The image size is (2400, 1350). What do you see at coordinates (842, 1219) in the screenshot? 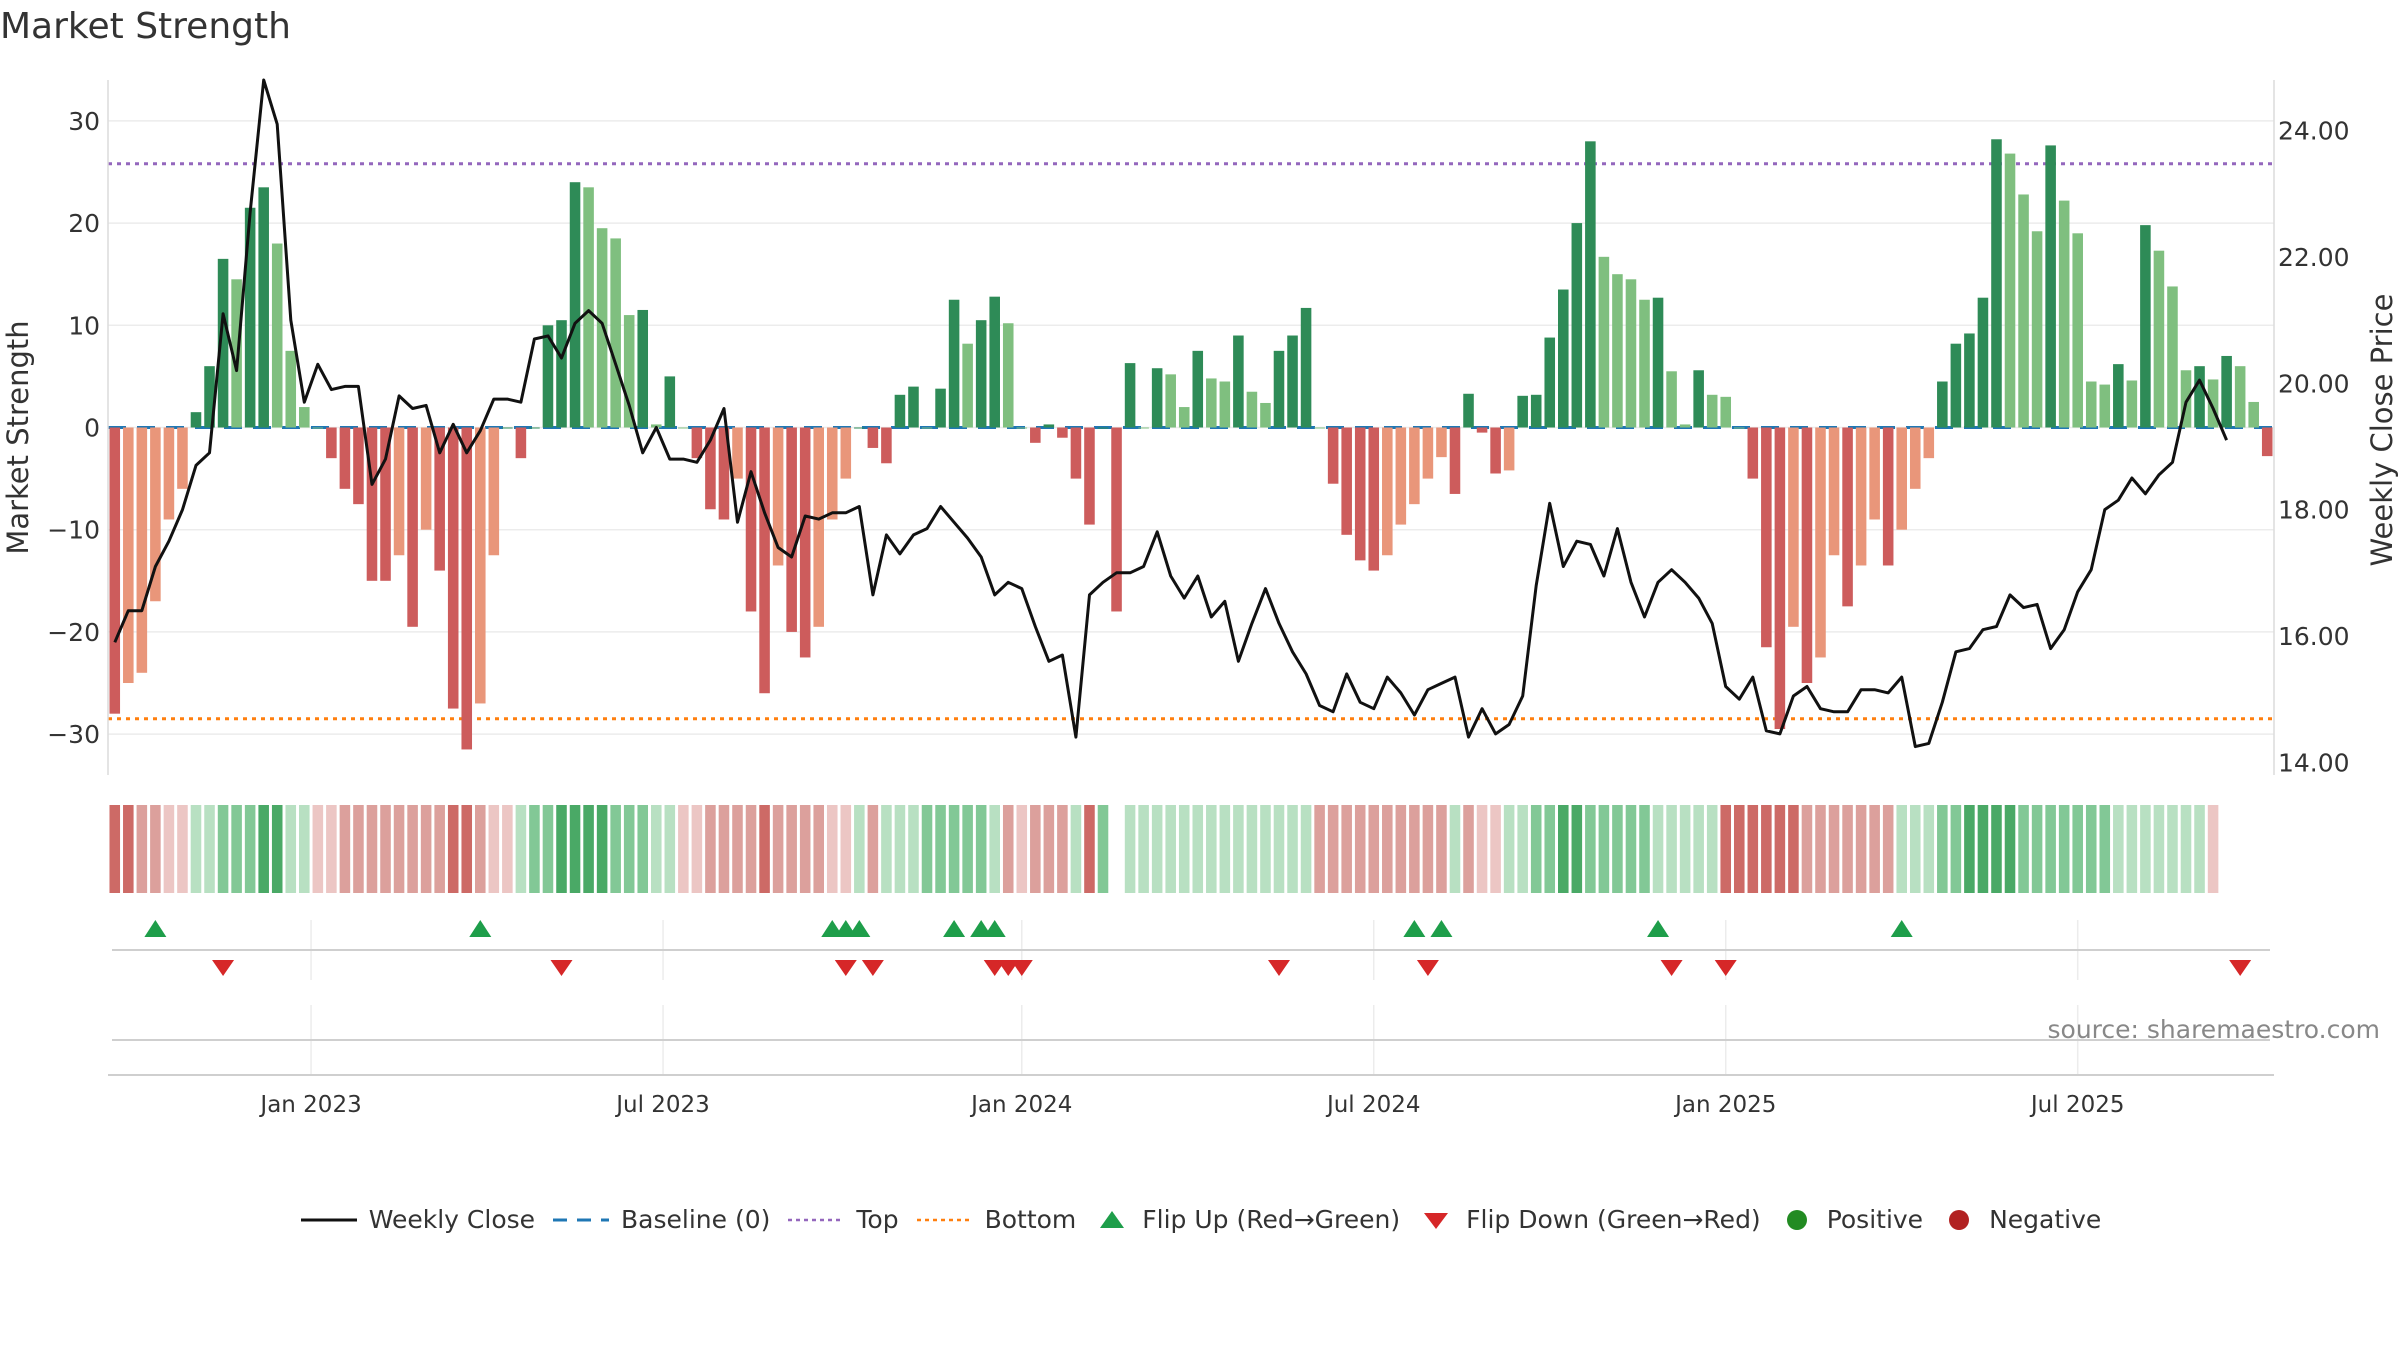
I see `legend-top: Top` at bounding box center [842, 1219].